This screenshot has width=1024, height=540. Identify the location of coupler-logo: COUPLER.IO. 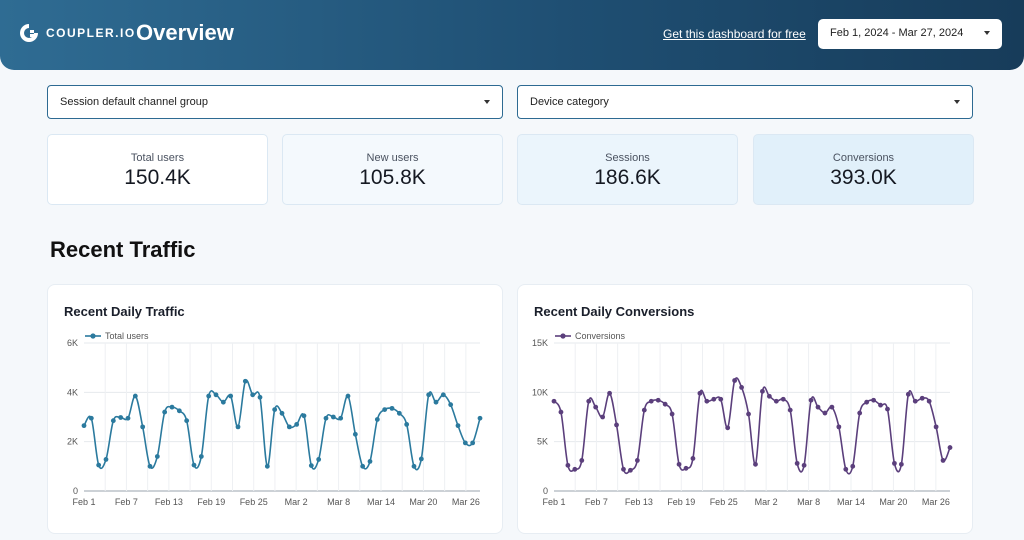
(77, 33).